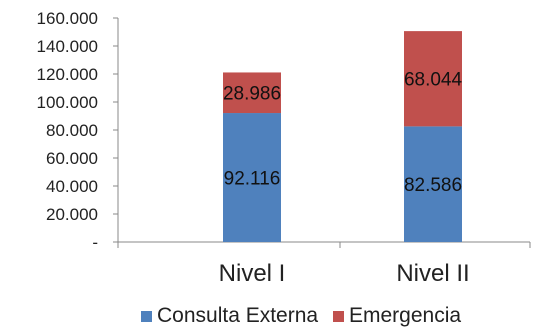 Image resolution: width=542 pixels, height=335 pixels. I want to click on data-label: 68.044, so click(433, 80).